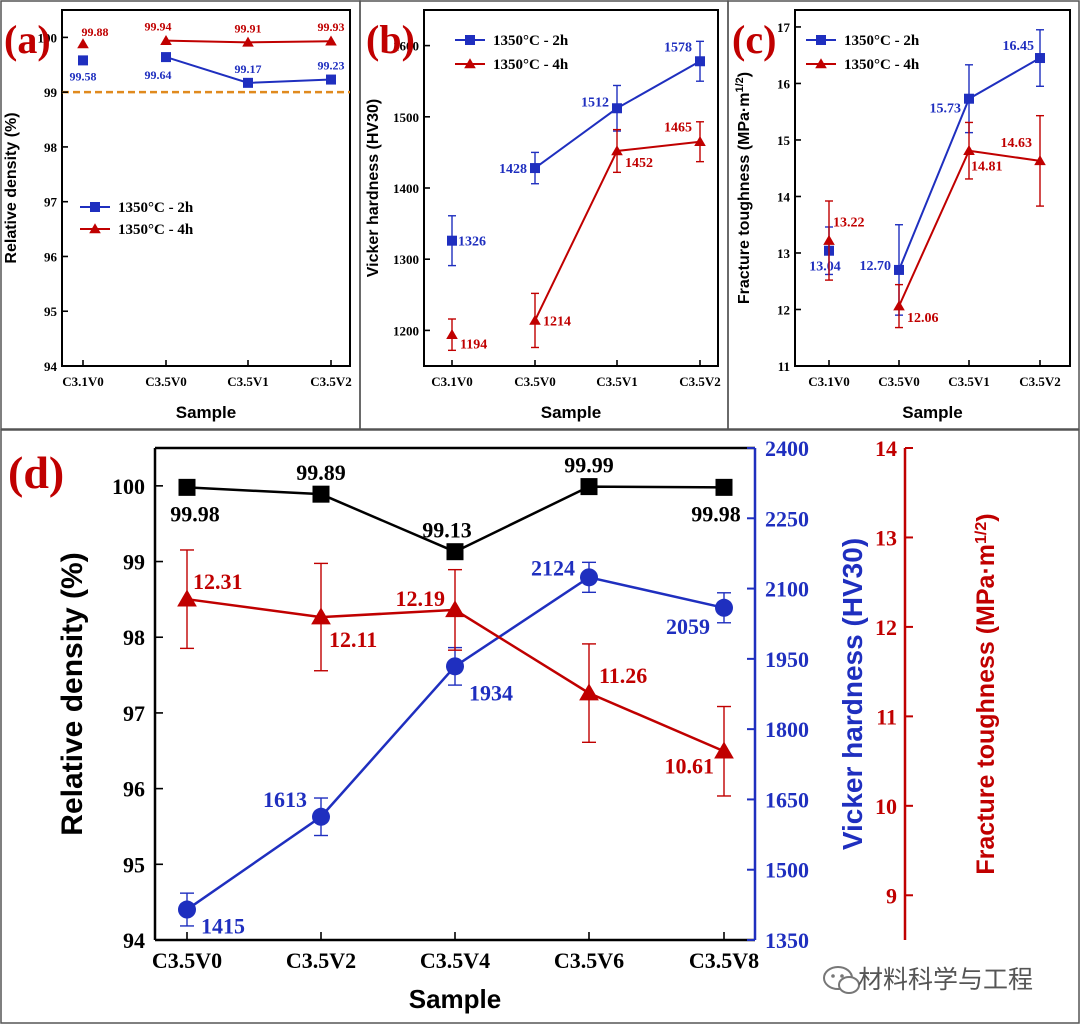  Describe the element at coordinates (95, 32) in the screenshot. I see `data-label: 99.88` at that location.